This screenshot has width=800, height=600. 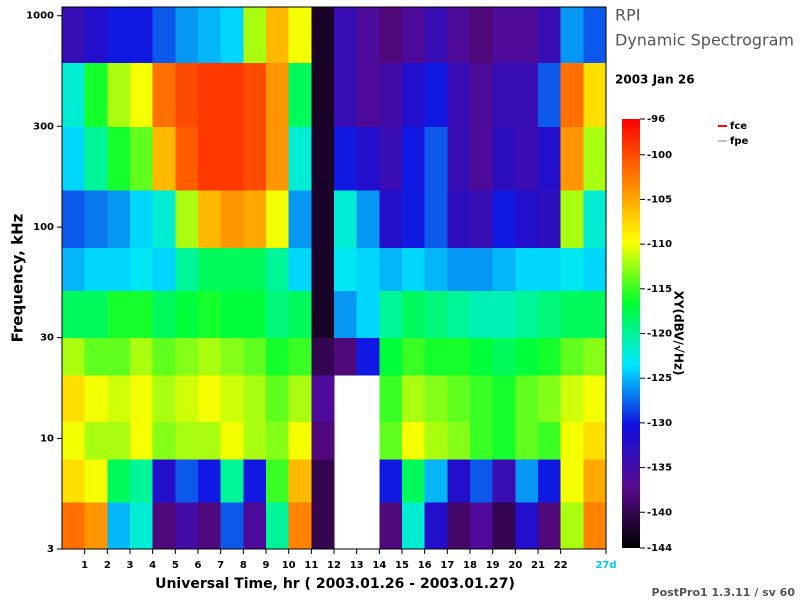 What do you see at coordinates (289, 565) in the screenshot?
I see `x-tick-label: 10` at bounding box center [289, 565].